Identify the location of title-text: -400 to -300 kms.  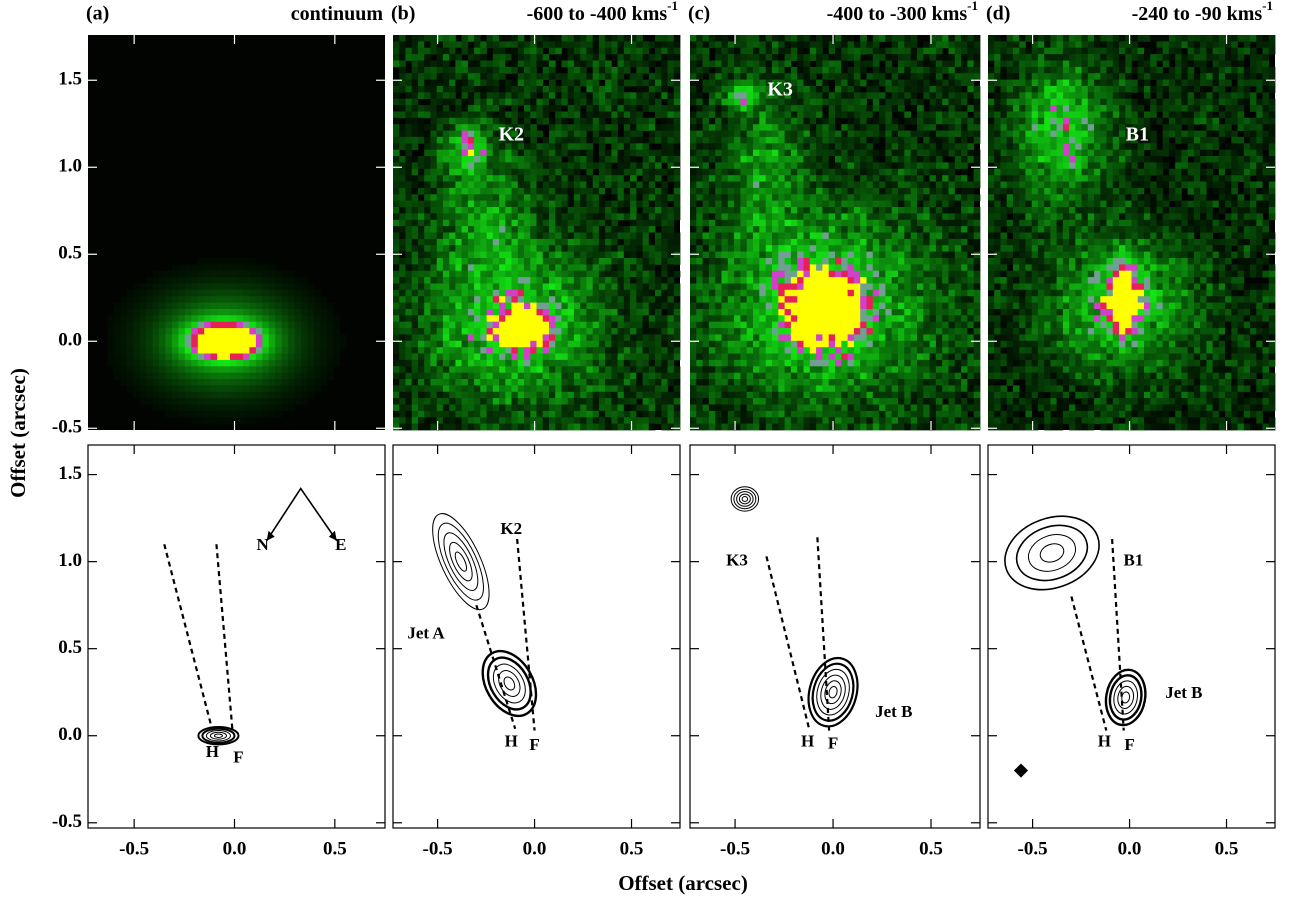
(897, 14).